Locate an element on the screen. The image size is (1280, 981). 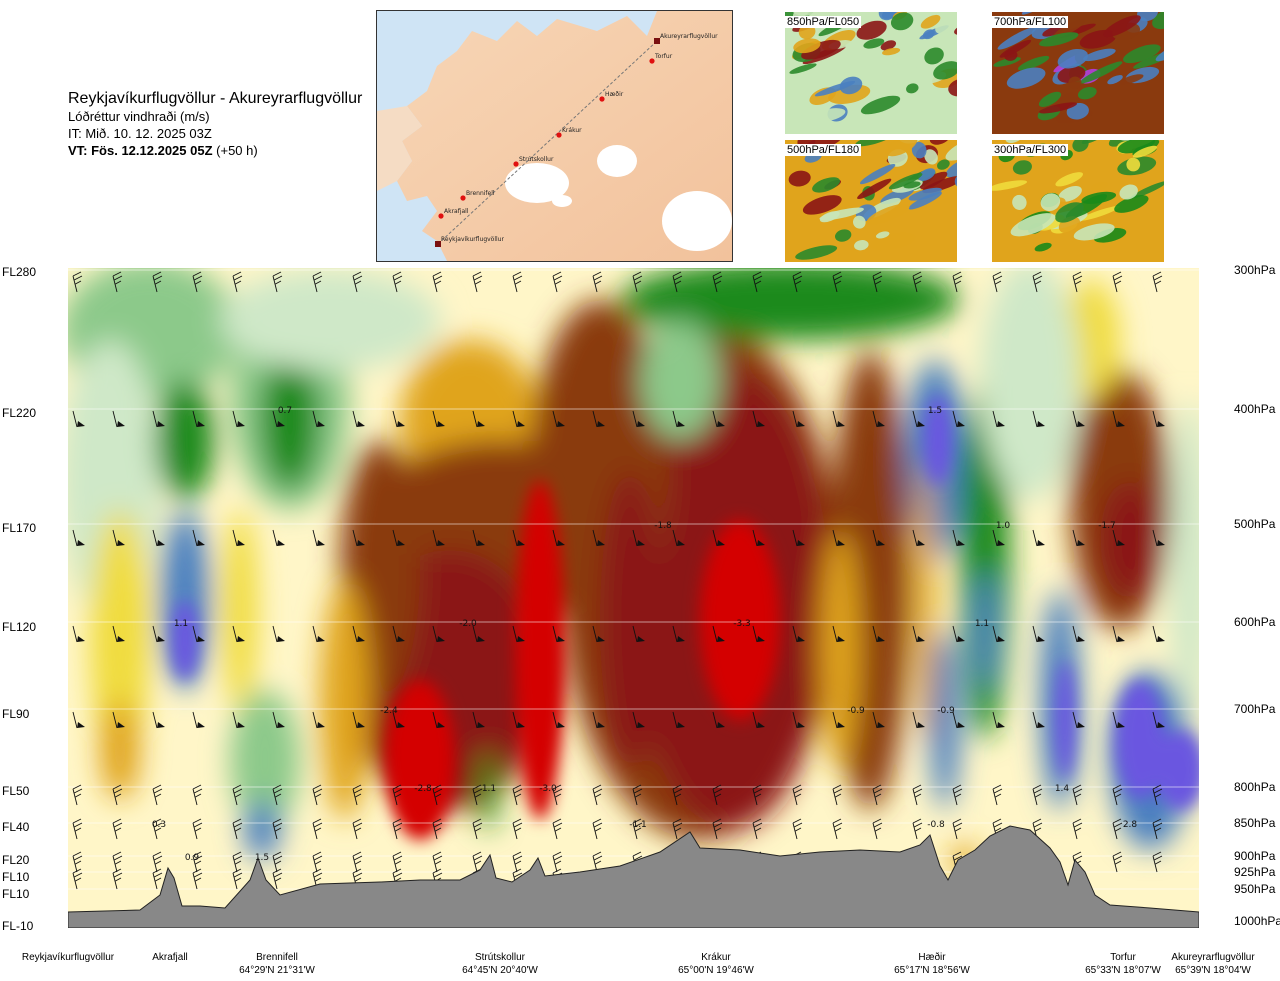
value-label: 1.0 is located at coordinates (1003, 526).